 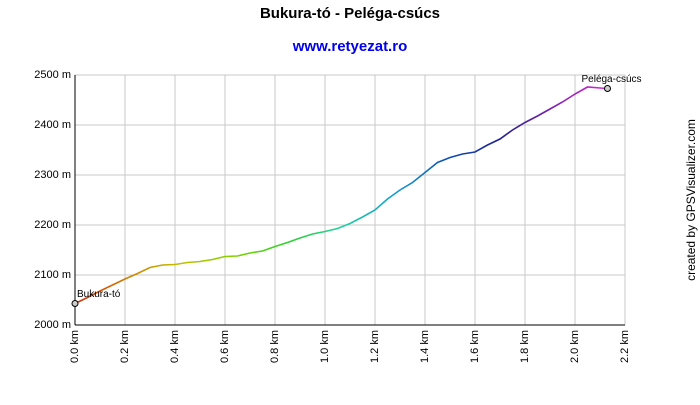 What do you see at coordinates (350, 13) in the screenshot?
I see `chart-title: Bukura-tó - Peléga-csúcs` at bounding box center [350, 13].